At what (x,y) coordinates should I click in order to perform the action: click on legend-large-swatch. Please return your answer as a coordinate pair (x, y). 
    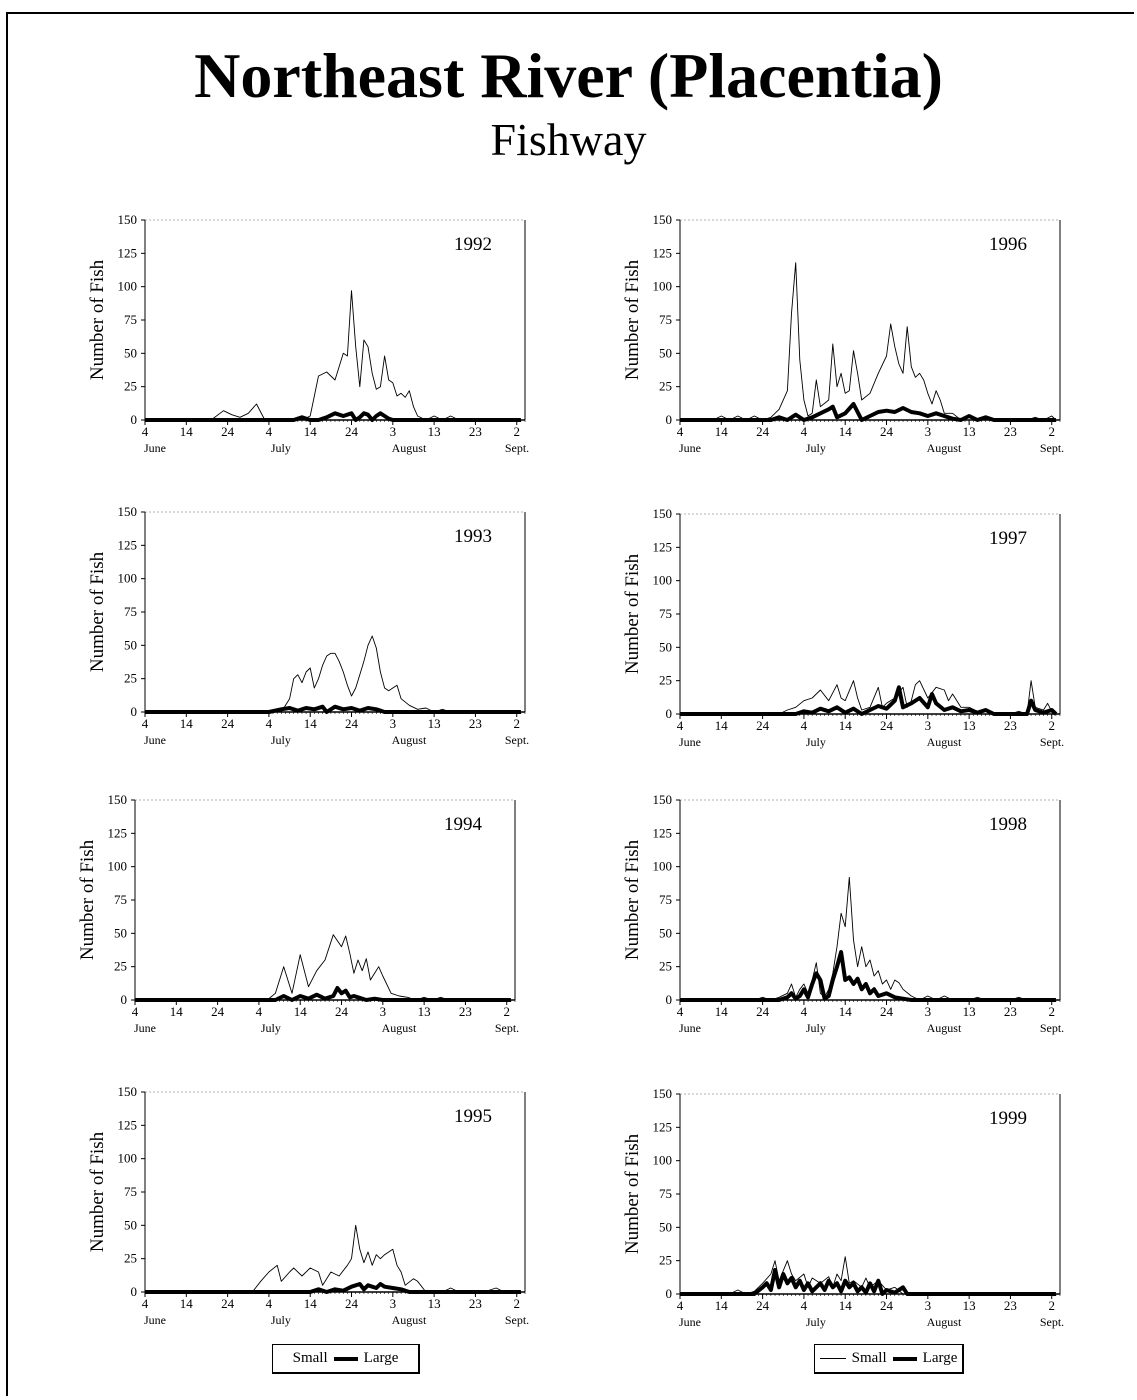
    Looking at the image, I should click on (345, 1358).